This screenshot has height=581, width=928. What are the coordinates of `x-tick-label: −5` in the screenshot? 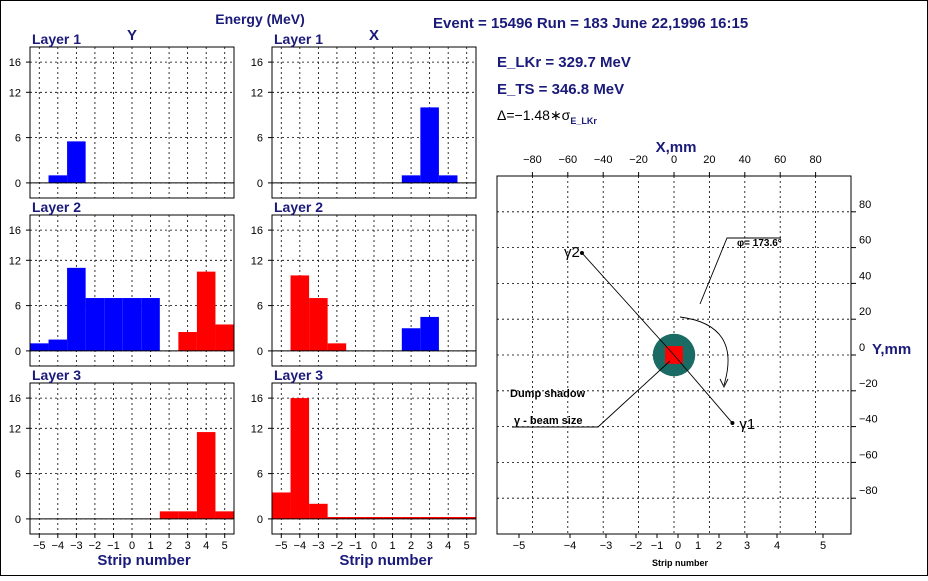 It's located at (281, 546).